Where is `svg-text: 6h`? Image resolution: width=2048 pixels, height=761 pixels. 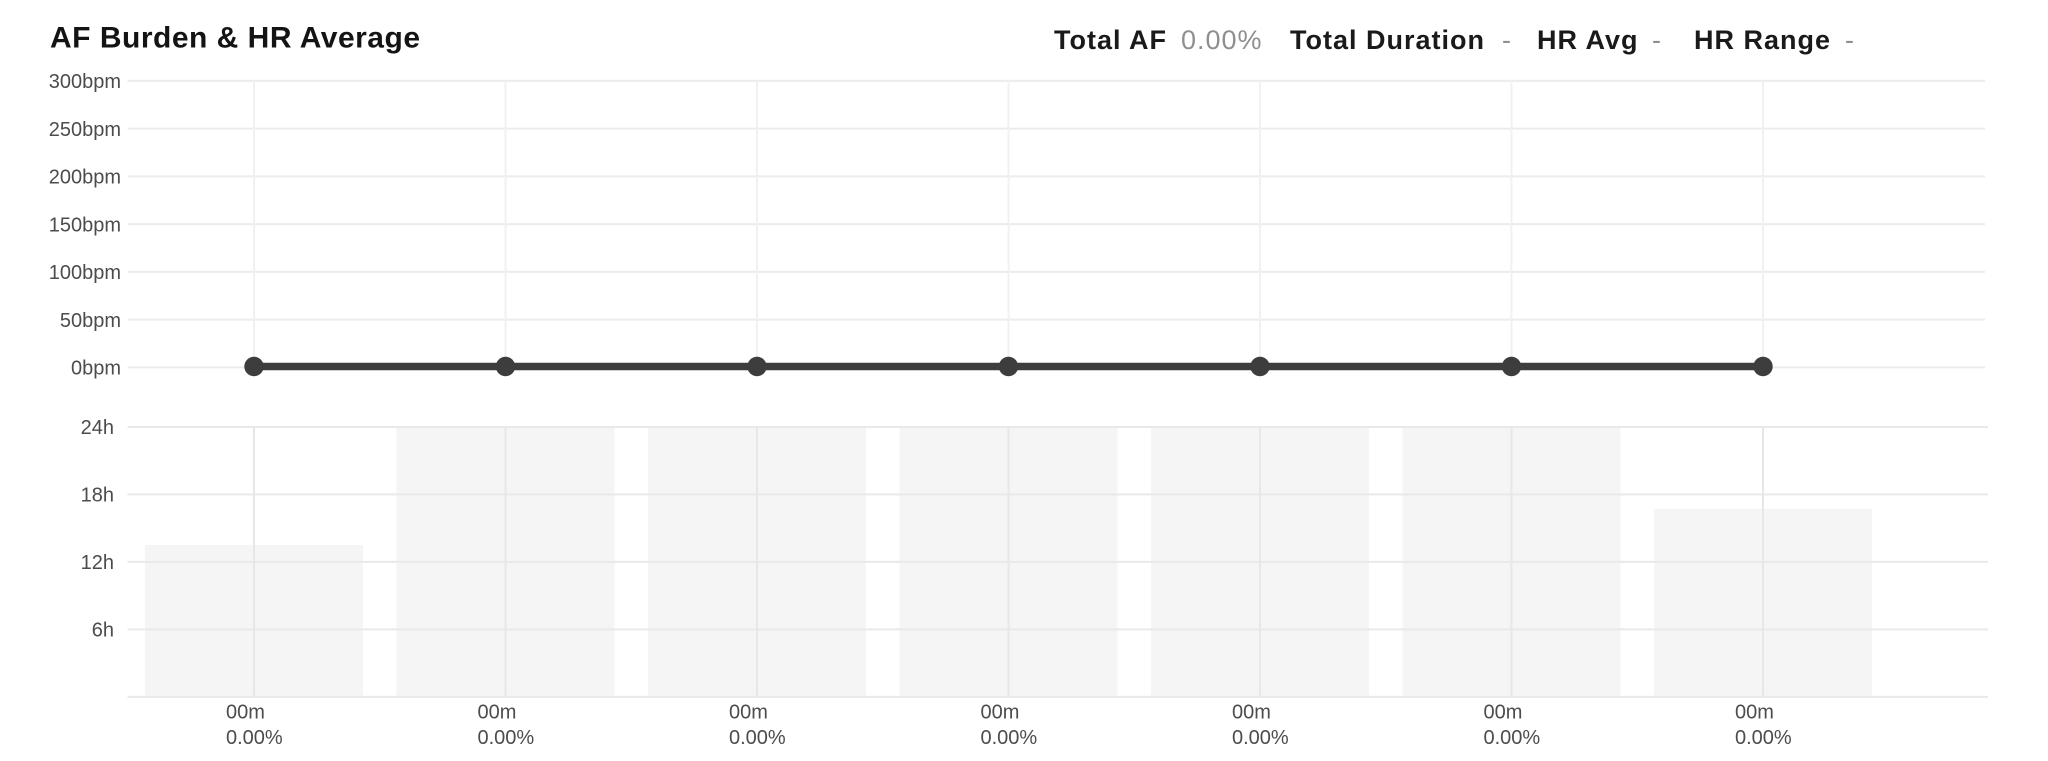
svg-text: 6h is located at coordinates (103, 630).